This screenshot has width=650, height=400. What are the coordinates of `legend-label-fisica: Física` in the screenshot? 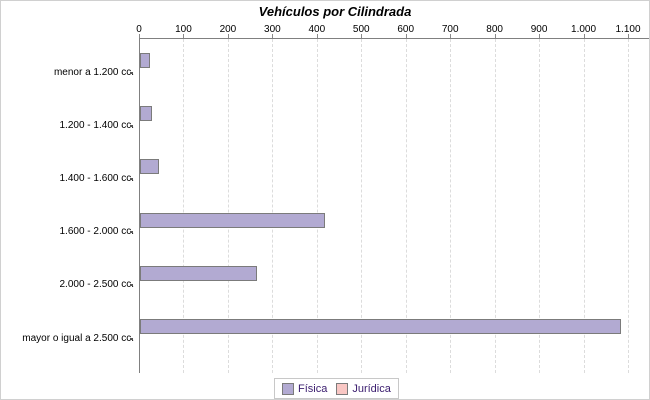 It's located at (313, 388).